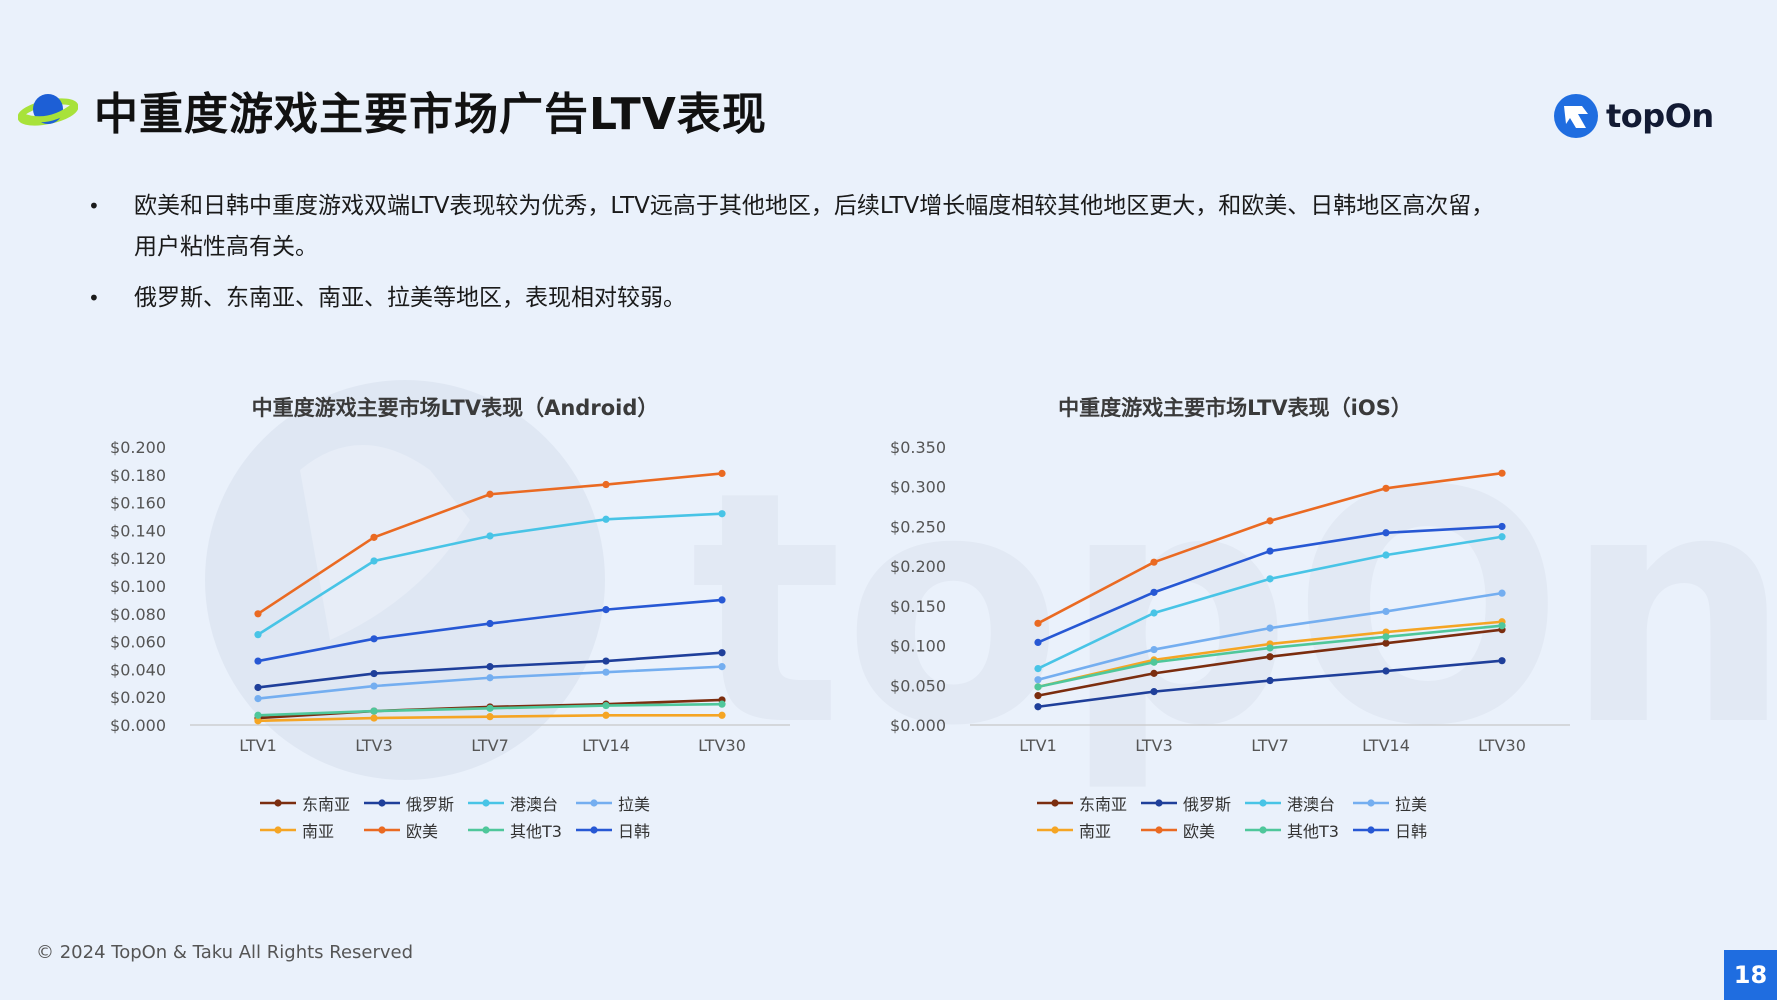 This screenshot has width=1777, height=1000. I want to click on legend-label: 港澳台, so click(534, 804).